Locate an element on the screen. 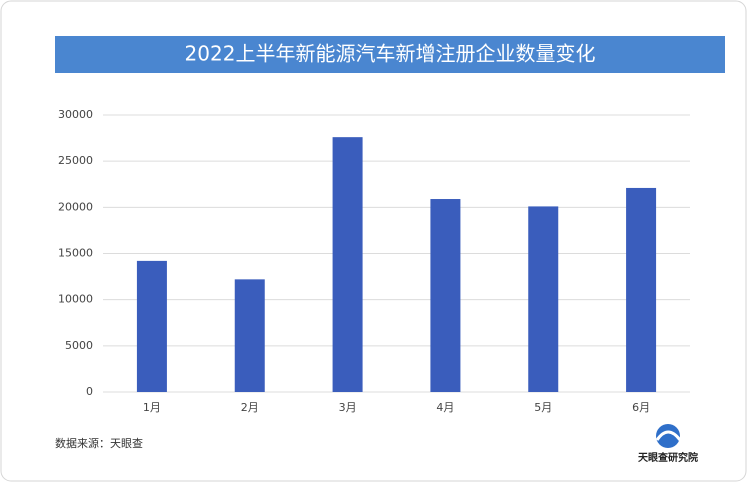 This screenshot has width=747, height=486. x-tick-label: 1月 is located at coordinates (152, 407).